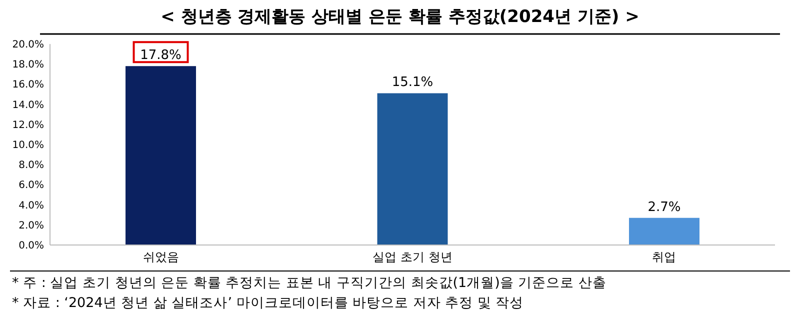 This screenshot has width=800, height=325. Describe the element at coordinates (28, 45) in the screenshot. I see `y-tick-label: 20.0%` at that location.